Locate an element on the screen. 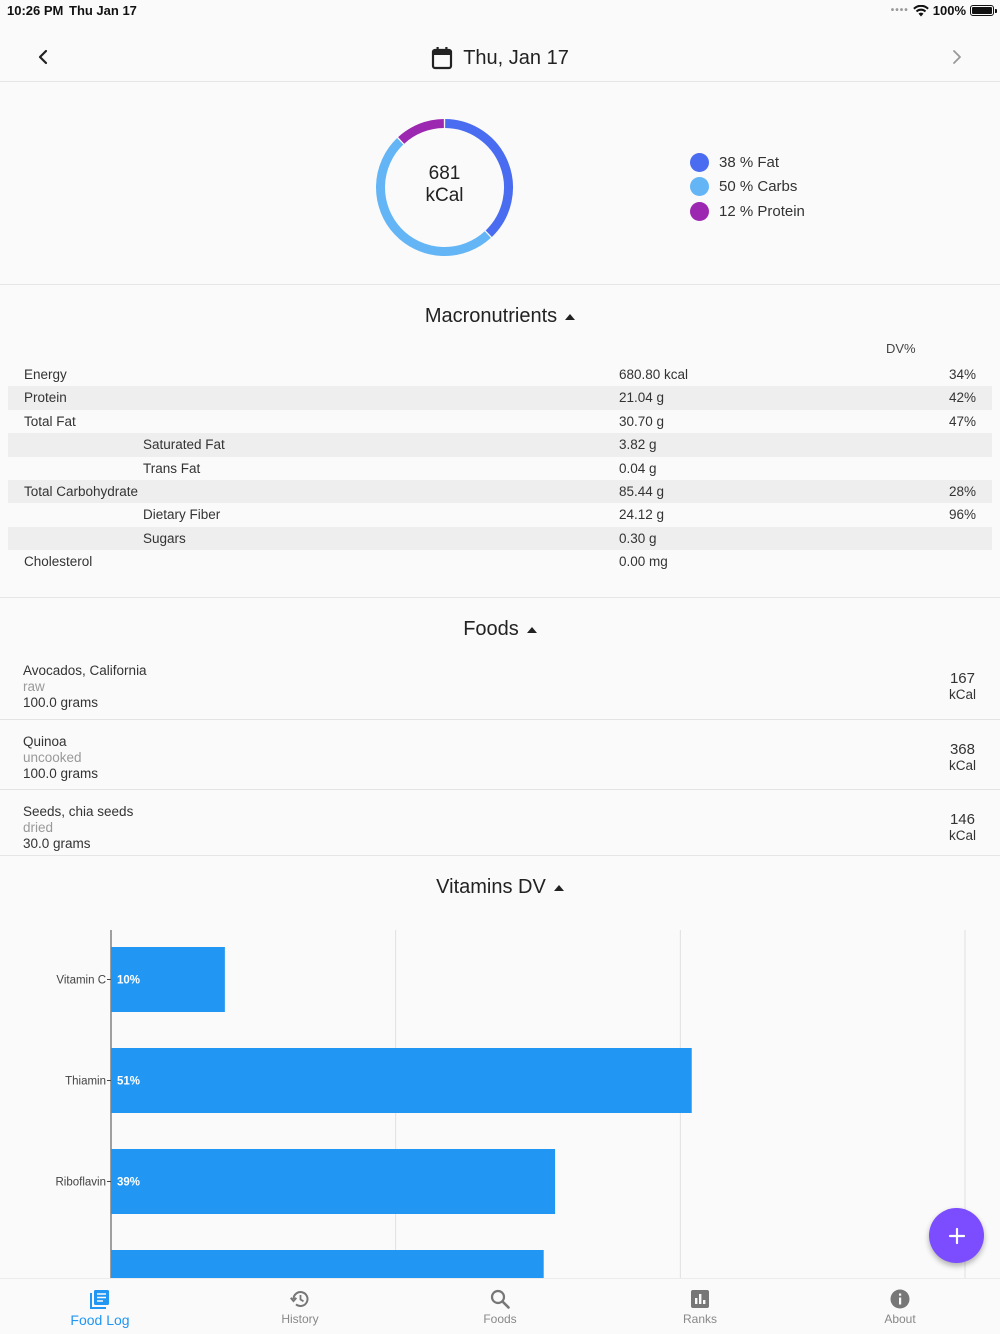 The width and height of the screenshot is (1000, 1334). battery-icon is located at coordinates (983, 10).